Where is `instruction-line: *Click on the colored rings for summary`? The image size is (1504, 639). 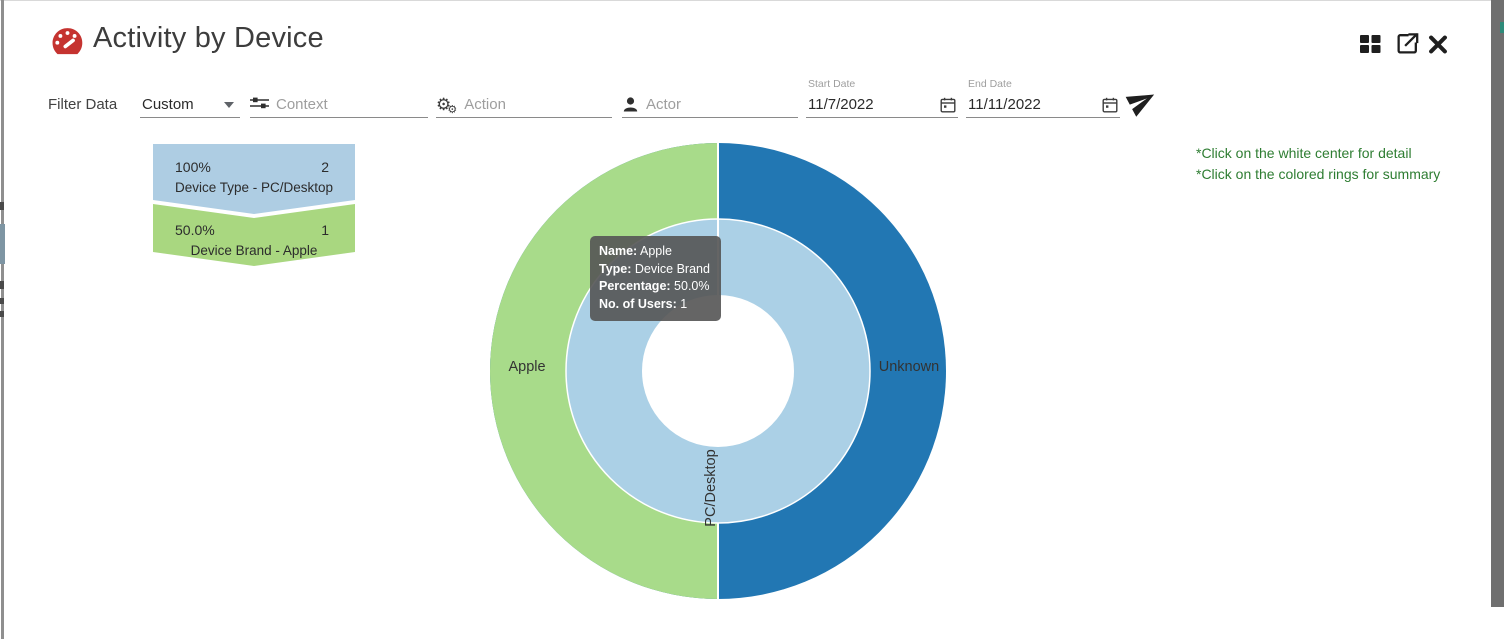
instruction-line: *Click on the colored rings for summary is located at coordinates (1318, 173).